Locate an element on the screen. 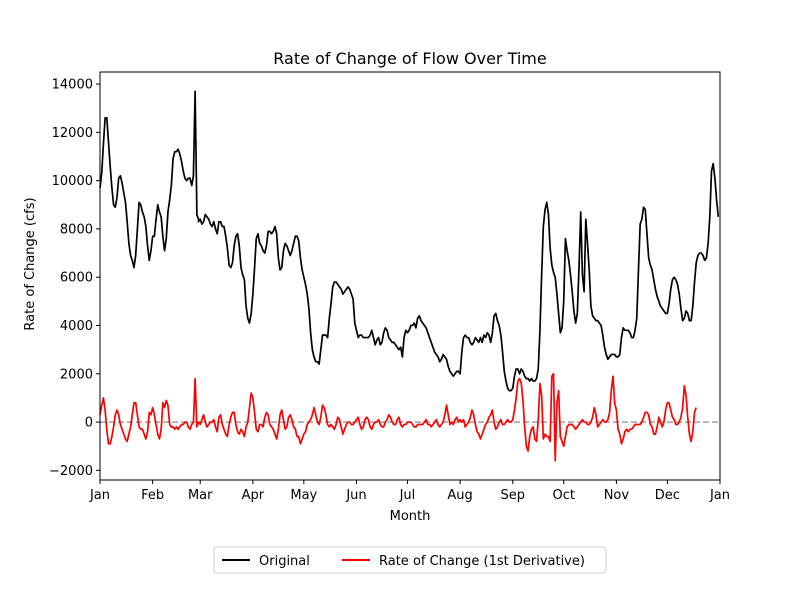  y-tick-label: 6000 is located at coordinates (76, 278).